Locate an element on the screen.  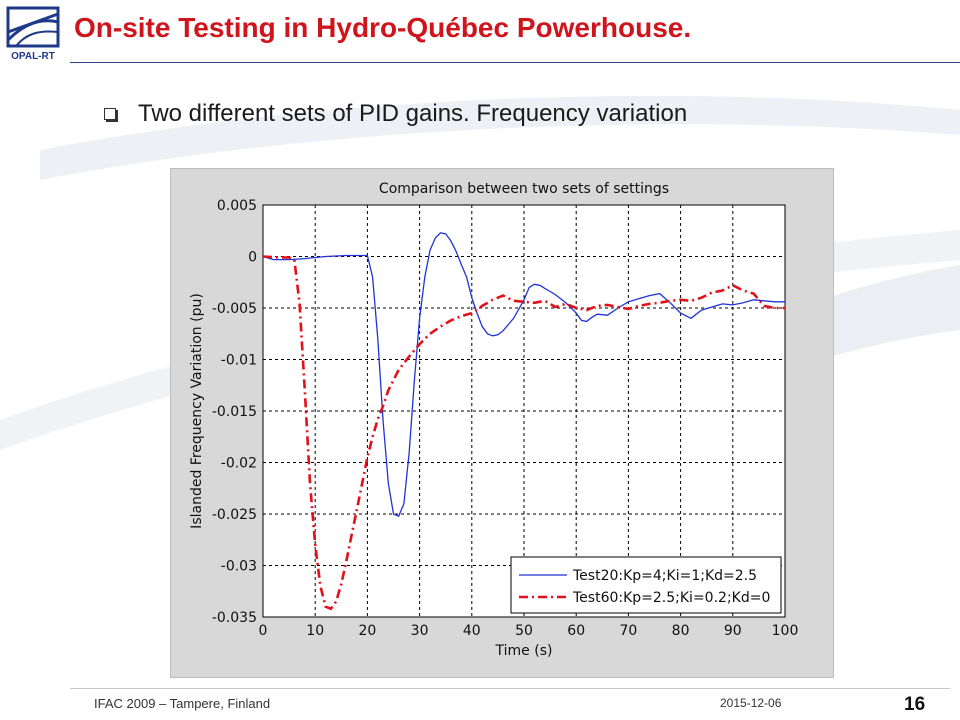
x-tick-label: 10 is located at coordinates (315, 631).